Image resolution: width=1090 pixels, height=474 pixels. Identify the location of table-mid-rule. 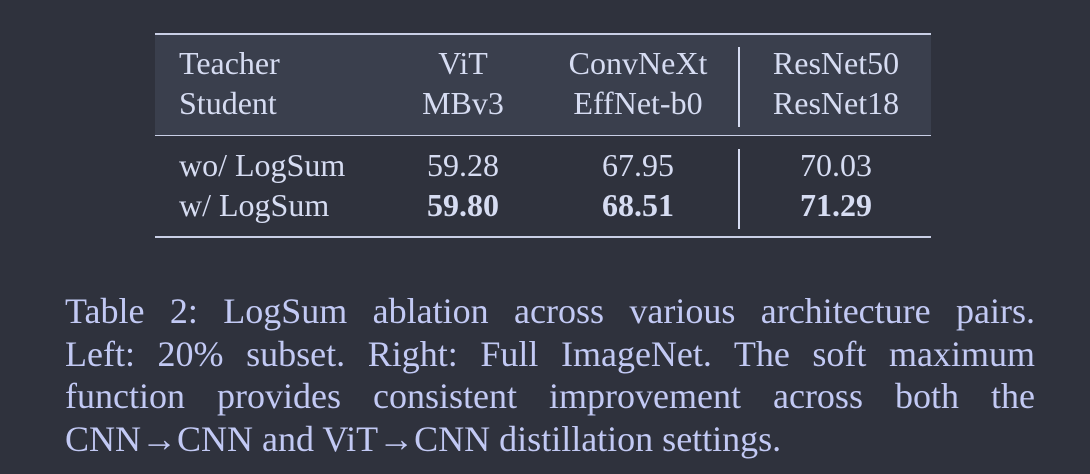
(543, 135).